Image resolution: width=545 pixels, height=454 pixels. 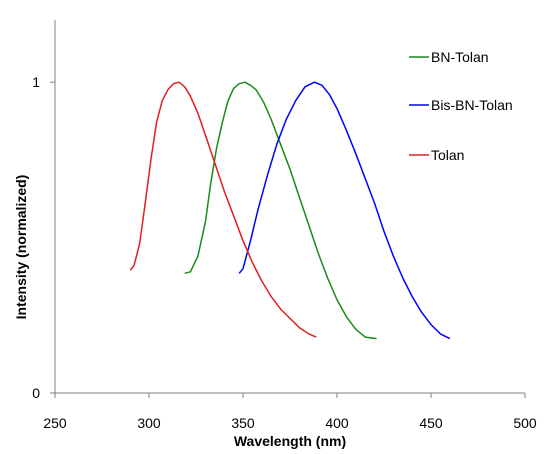 I want to click on x-ticks: 250 300 350 400 450 500, so click(x=290, y=412).